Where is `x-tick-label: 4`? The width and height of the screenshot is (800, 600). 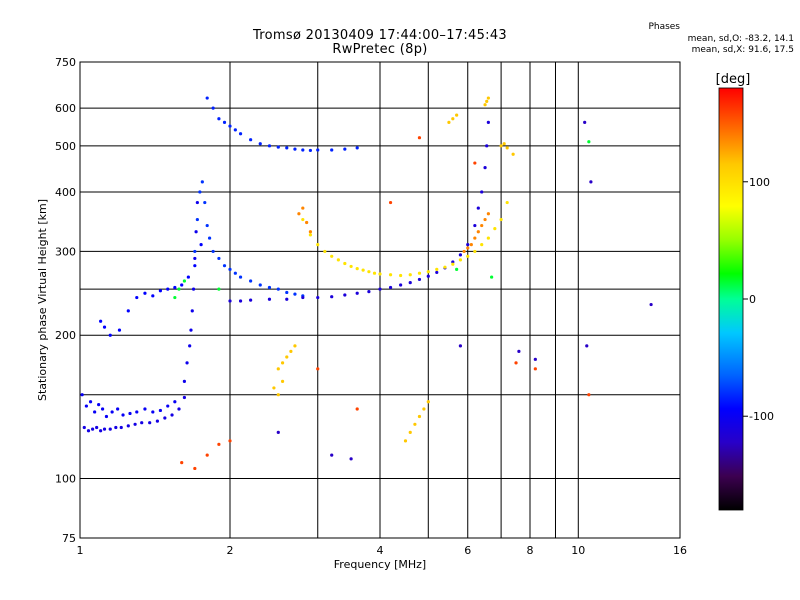 x-tick-label: 4 is located at coordinates (380, 550).